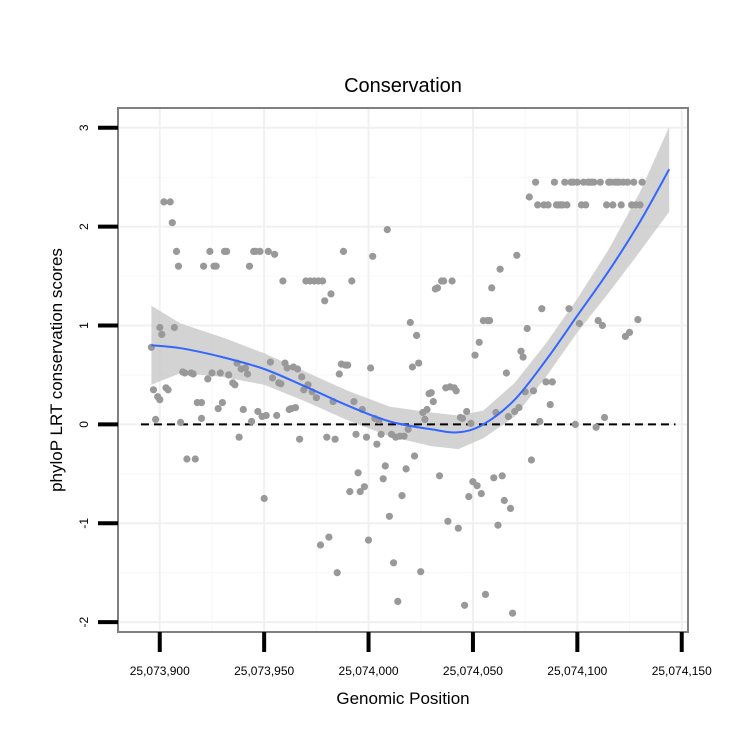 The width and height of the screenshot is (750, 750). I want to click on y-tick-label: 0, so click(84, 424).